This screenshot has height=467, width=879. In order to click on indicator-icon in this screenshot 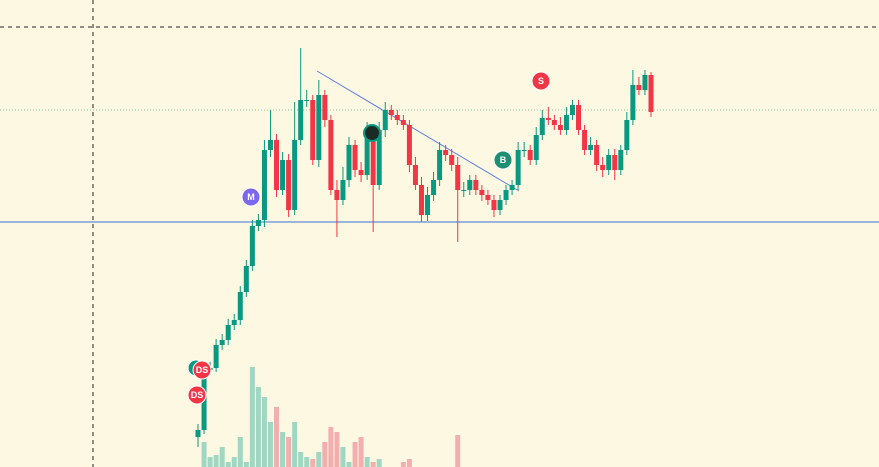, I will do `click(372, 133)`.